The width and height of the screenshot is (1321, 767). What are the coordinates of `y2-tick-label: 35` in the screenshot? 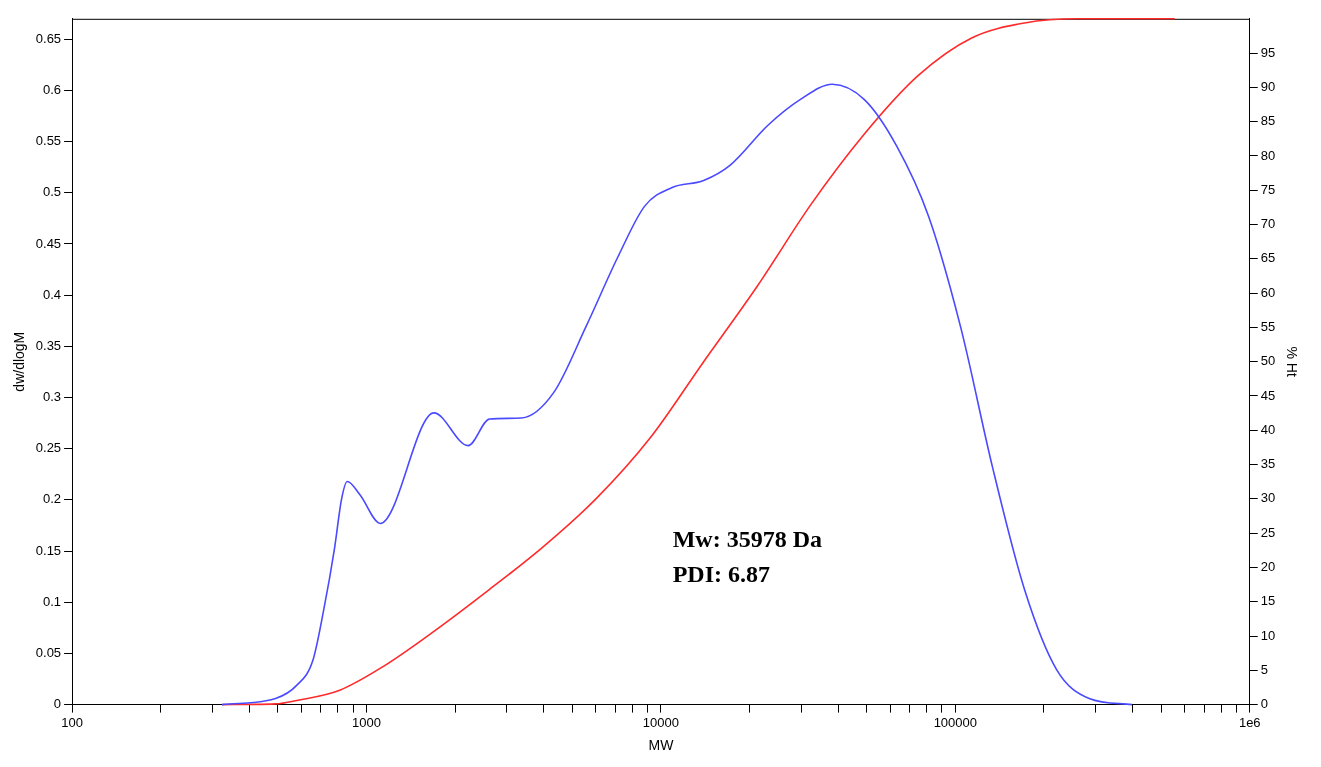 It's located at (1268, 464).